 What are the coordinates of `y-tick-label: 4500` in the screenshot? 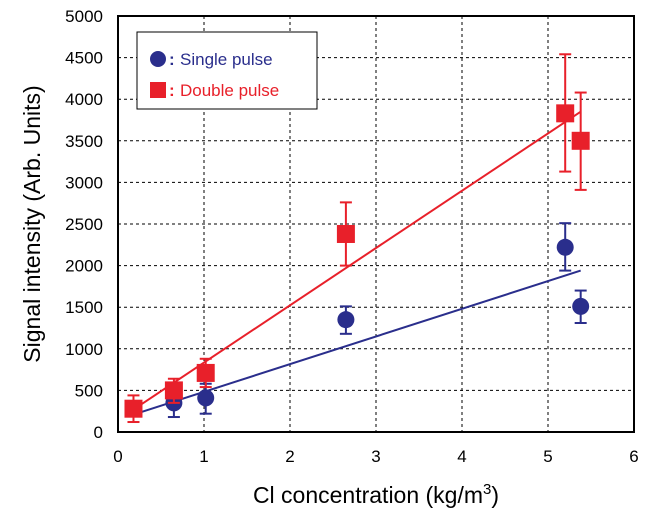 It's located at (84, 58).